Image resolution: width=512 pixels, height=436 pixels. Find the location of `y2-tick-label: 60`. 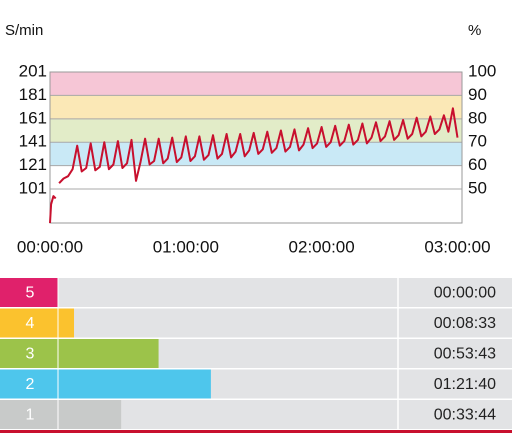

y2-tick-label: 60 is located at coordinates (477, 164).